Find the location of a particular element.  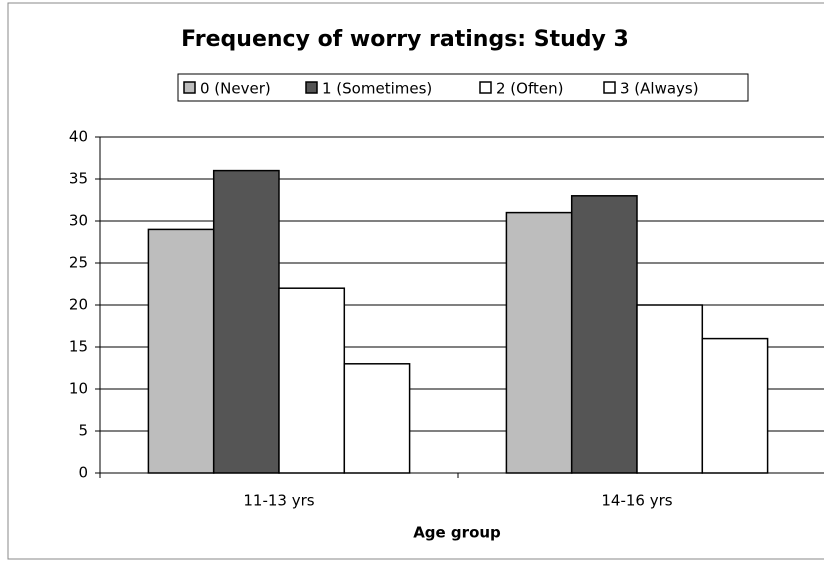

legend-box is located at coordinates (463, 87).